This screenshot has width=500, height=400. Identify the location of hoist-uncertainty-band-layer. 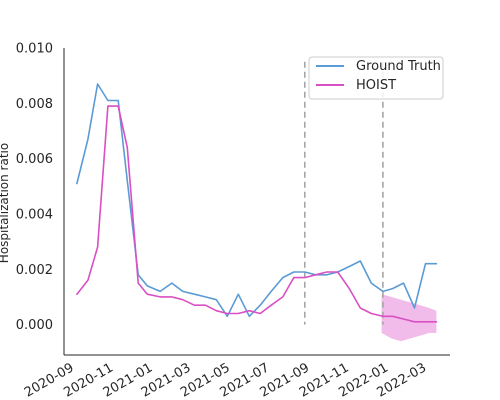
(409, 318).